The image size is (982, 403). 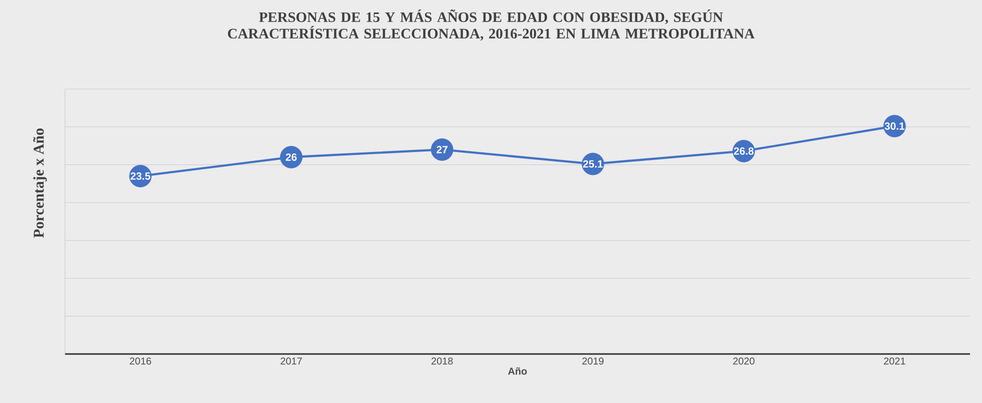 What do you see at coordinates (140, 176) in the screenshot?
I see `data-label: 23.5` at bounding box center [140, 176].